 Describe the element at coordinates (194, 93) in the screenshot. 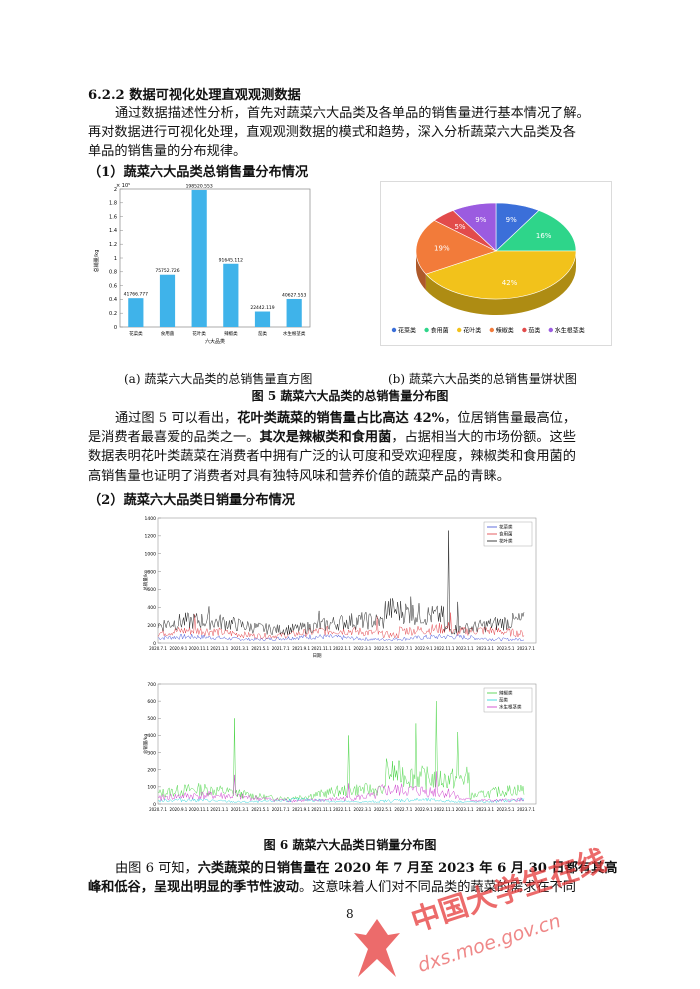

I see `section-heading: 6.2.2 数据可视化处理直观观测数据` at that location.